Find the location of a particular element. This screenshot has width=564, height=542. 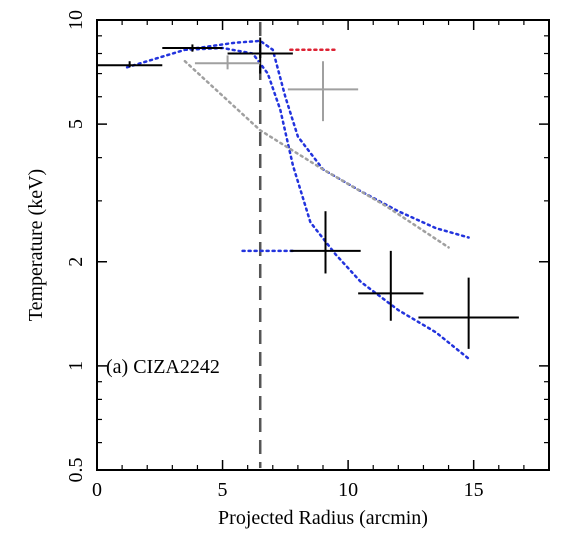

y-tick-label: 2 is located at coordinates (76, 262).